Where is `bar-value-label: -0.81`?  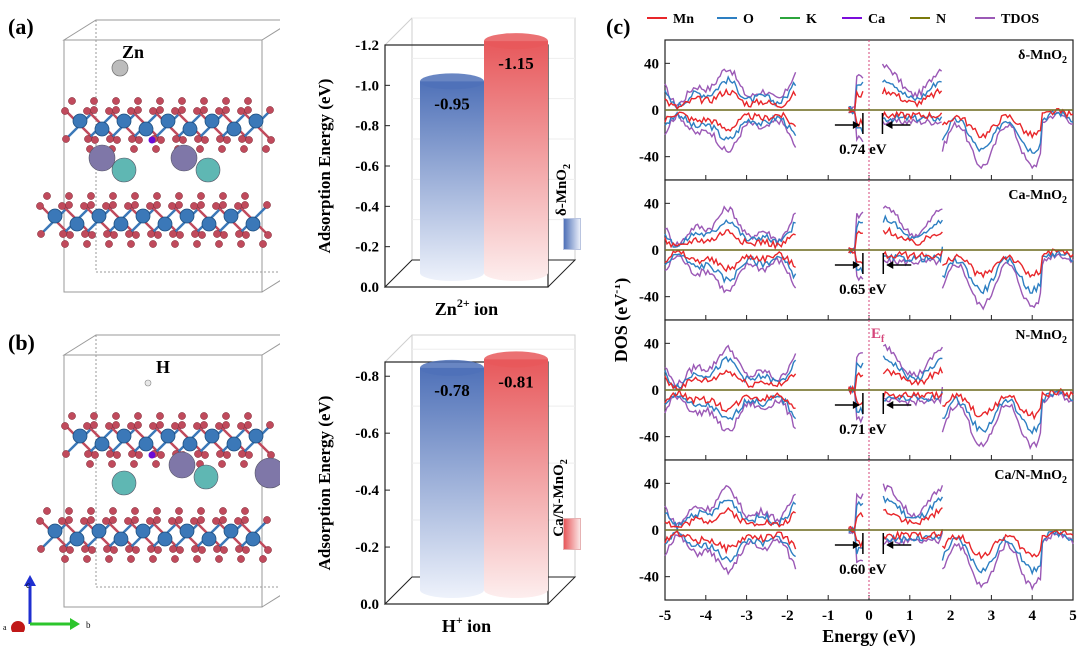
bar-value-label: -0.81 is located at coordinates (515, 381).